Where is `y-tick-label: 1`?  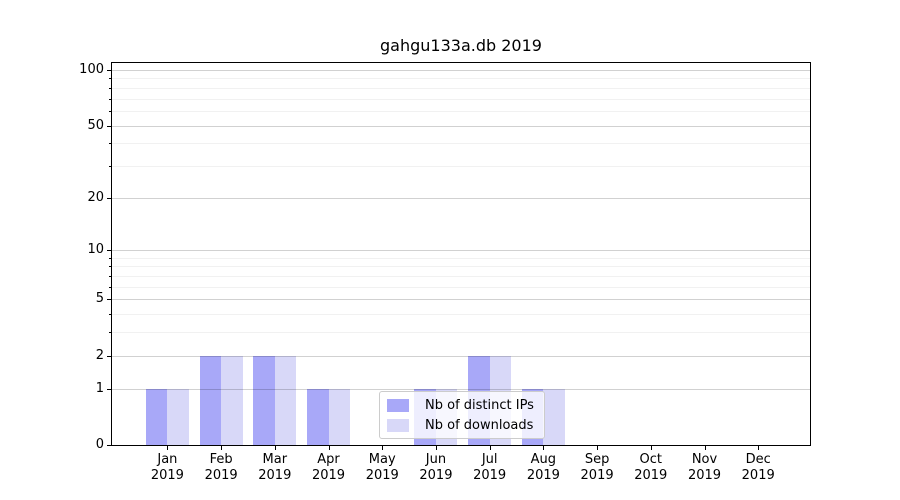
y-tick-label: 1 is located at coordinates (99, 388).